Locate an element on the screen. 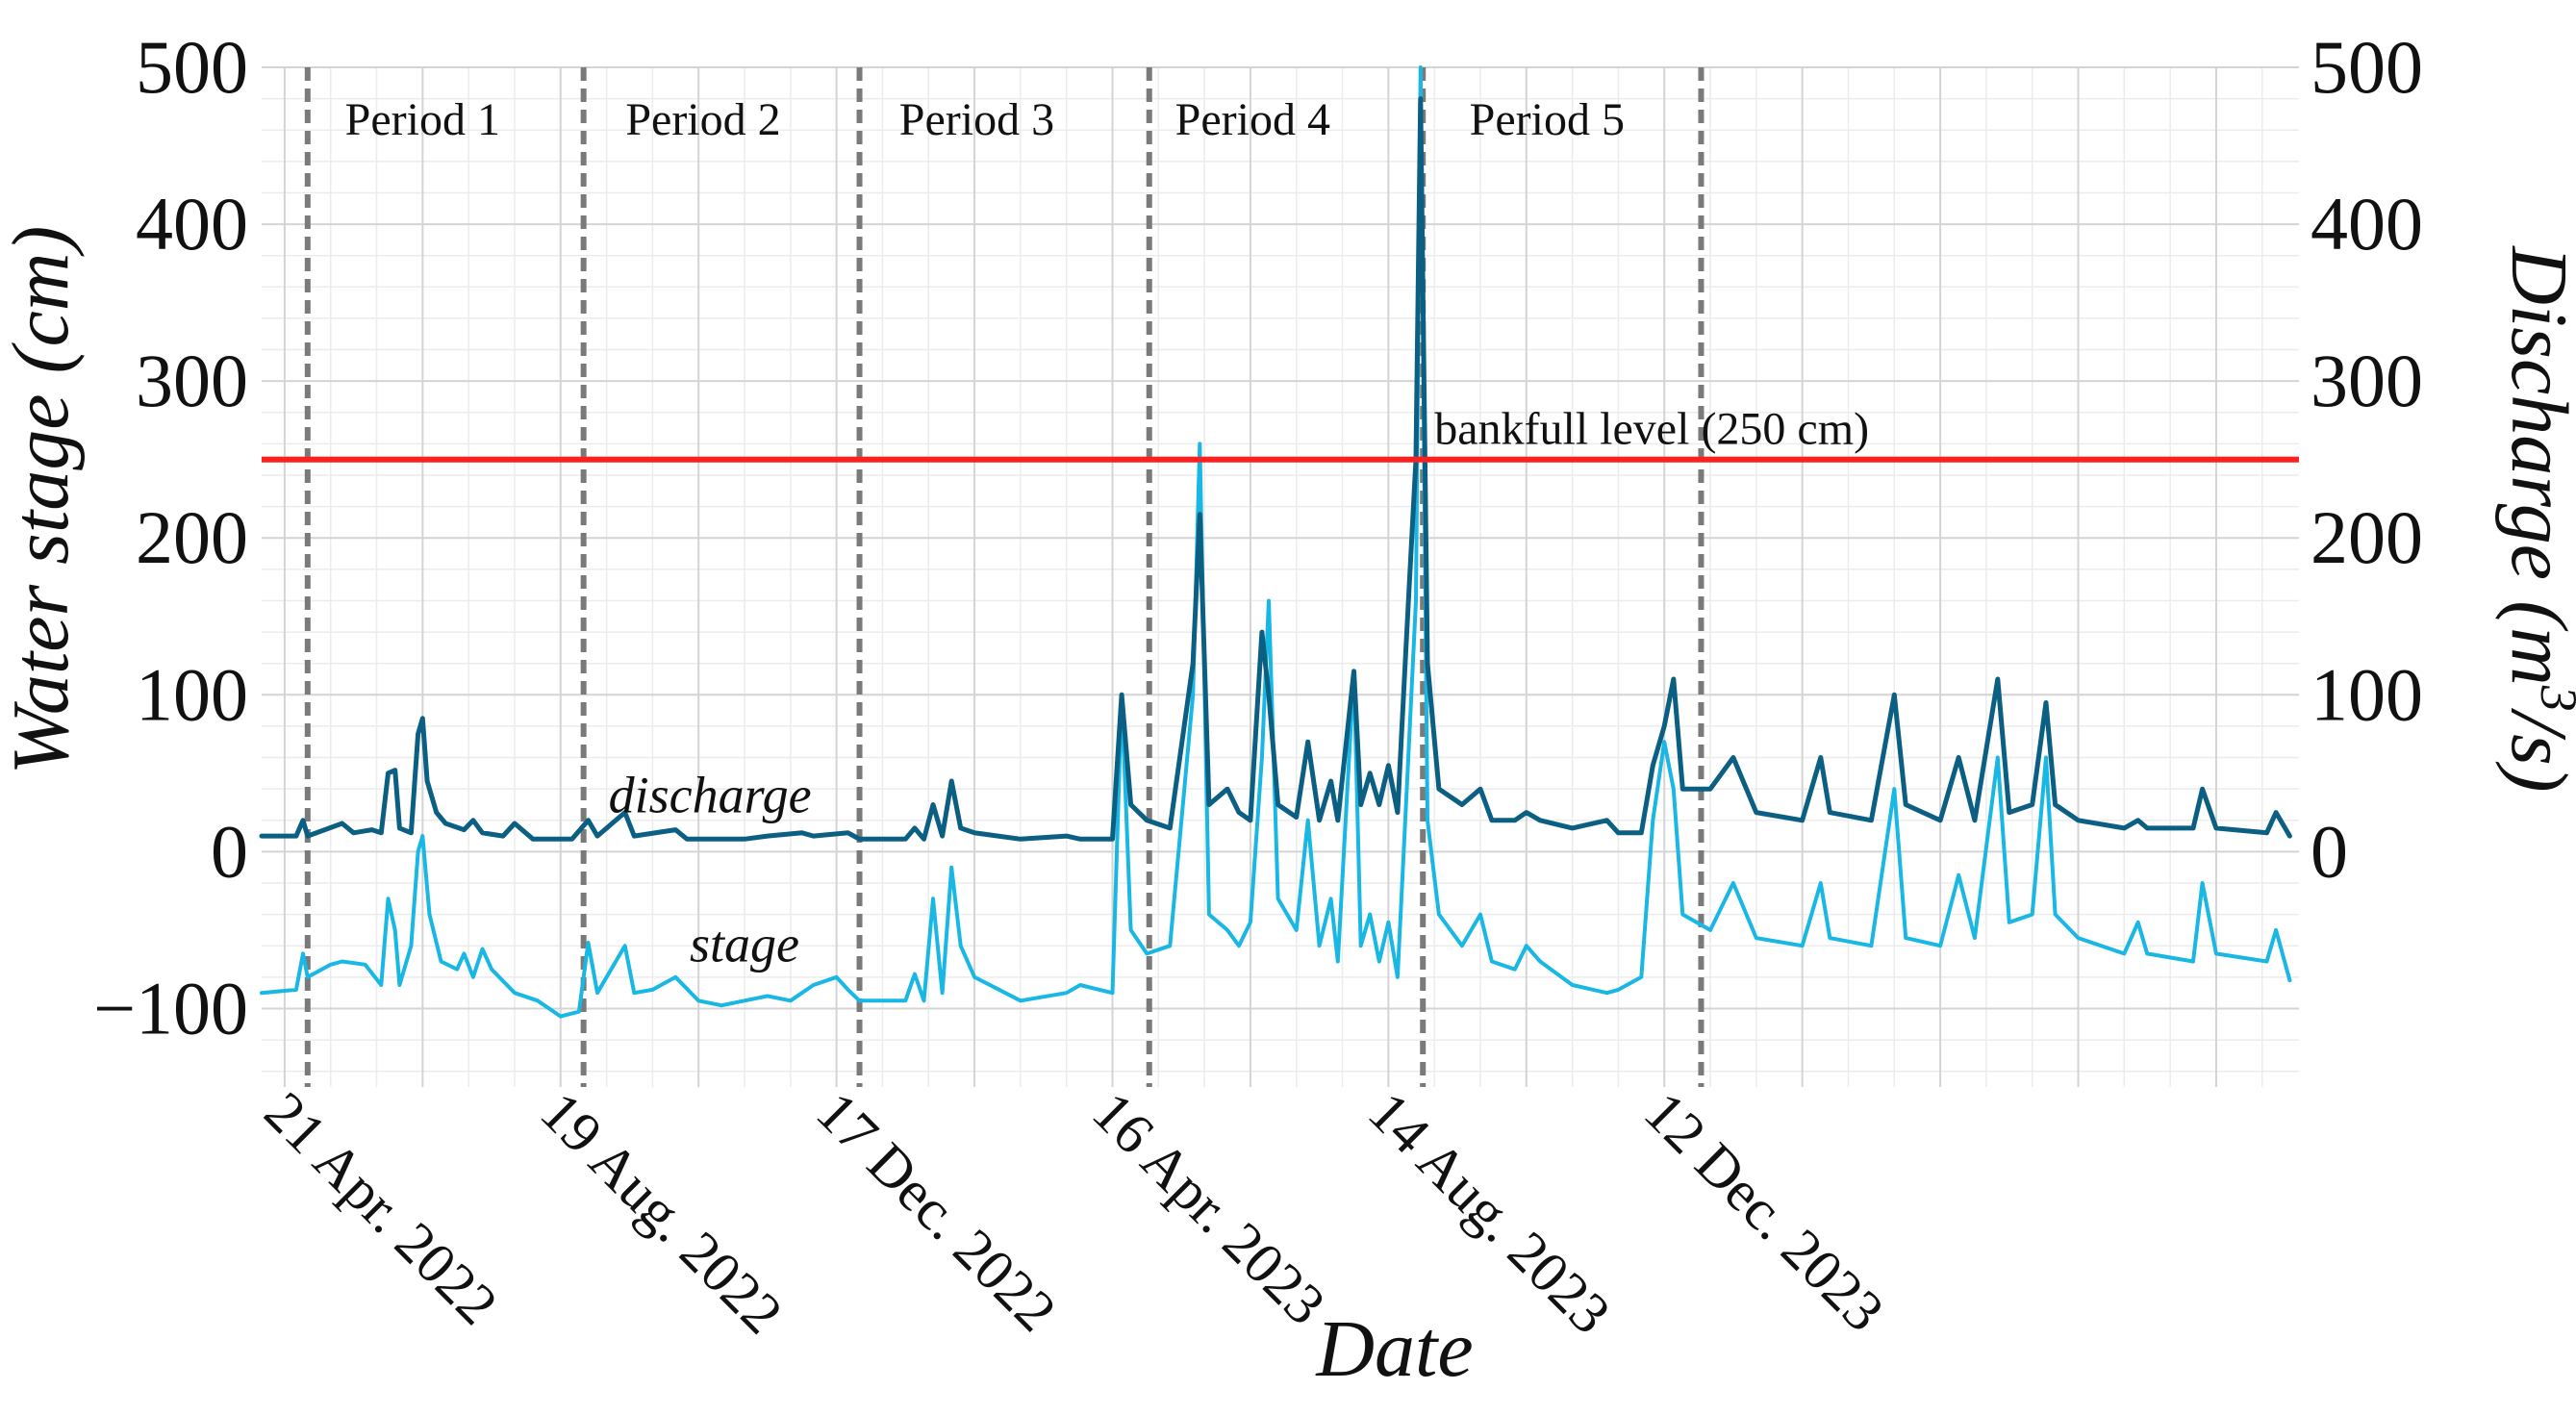  period-label: Period 1 is located at coordinates (422, 119).